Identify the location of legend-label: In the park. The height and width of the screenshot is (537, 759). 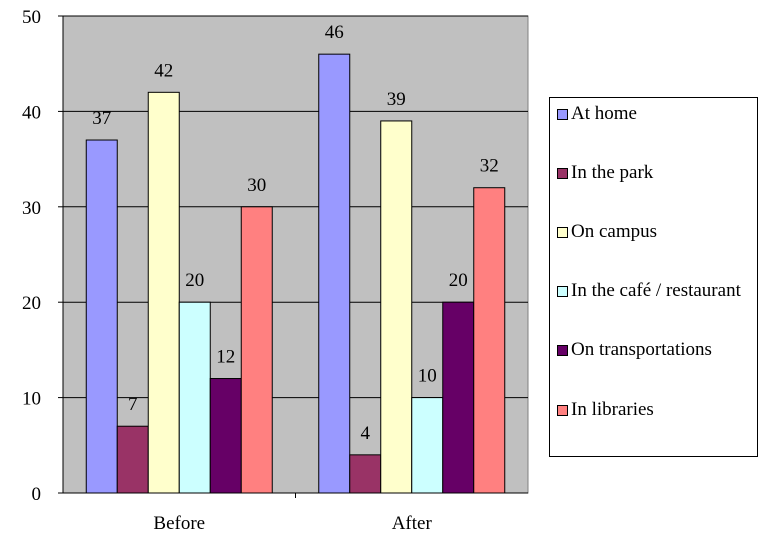
(612, 172).